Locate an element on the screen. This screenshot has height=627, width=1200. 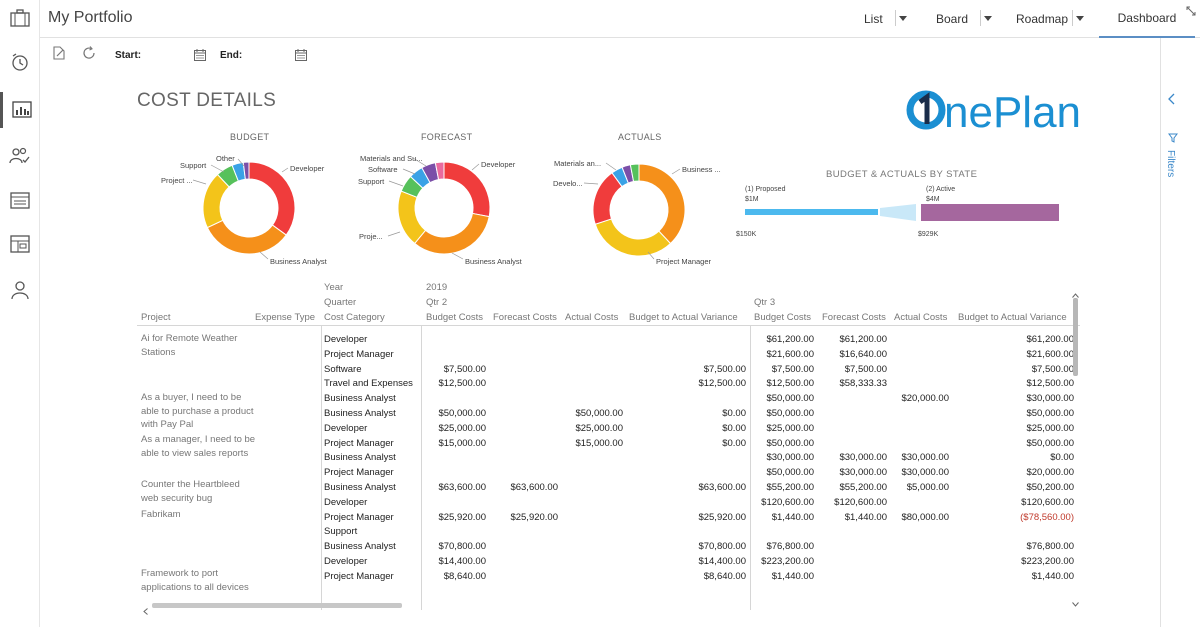
tab-roadmap: Roadmap is located at coordinates (1042, 19).